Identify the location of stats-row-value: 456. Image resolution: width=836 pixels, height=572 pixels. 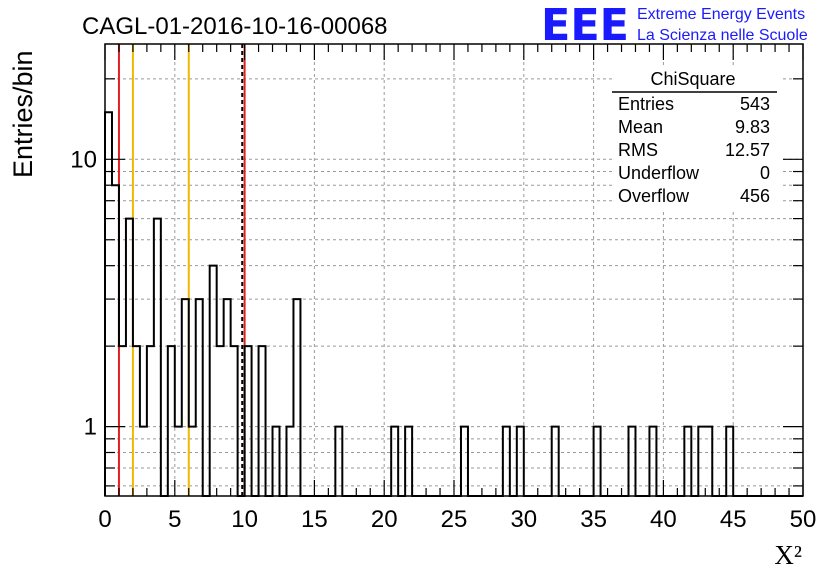
(755, 196).